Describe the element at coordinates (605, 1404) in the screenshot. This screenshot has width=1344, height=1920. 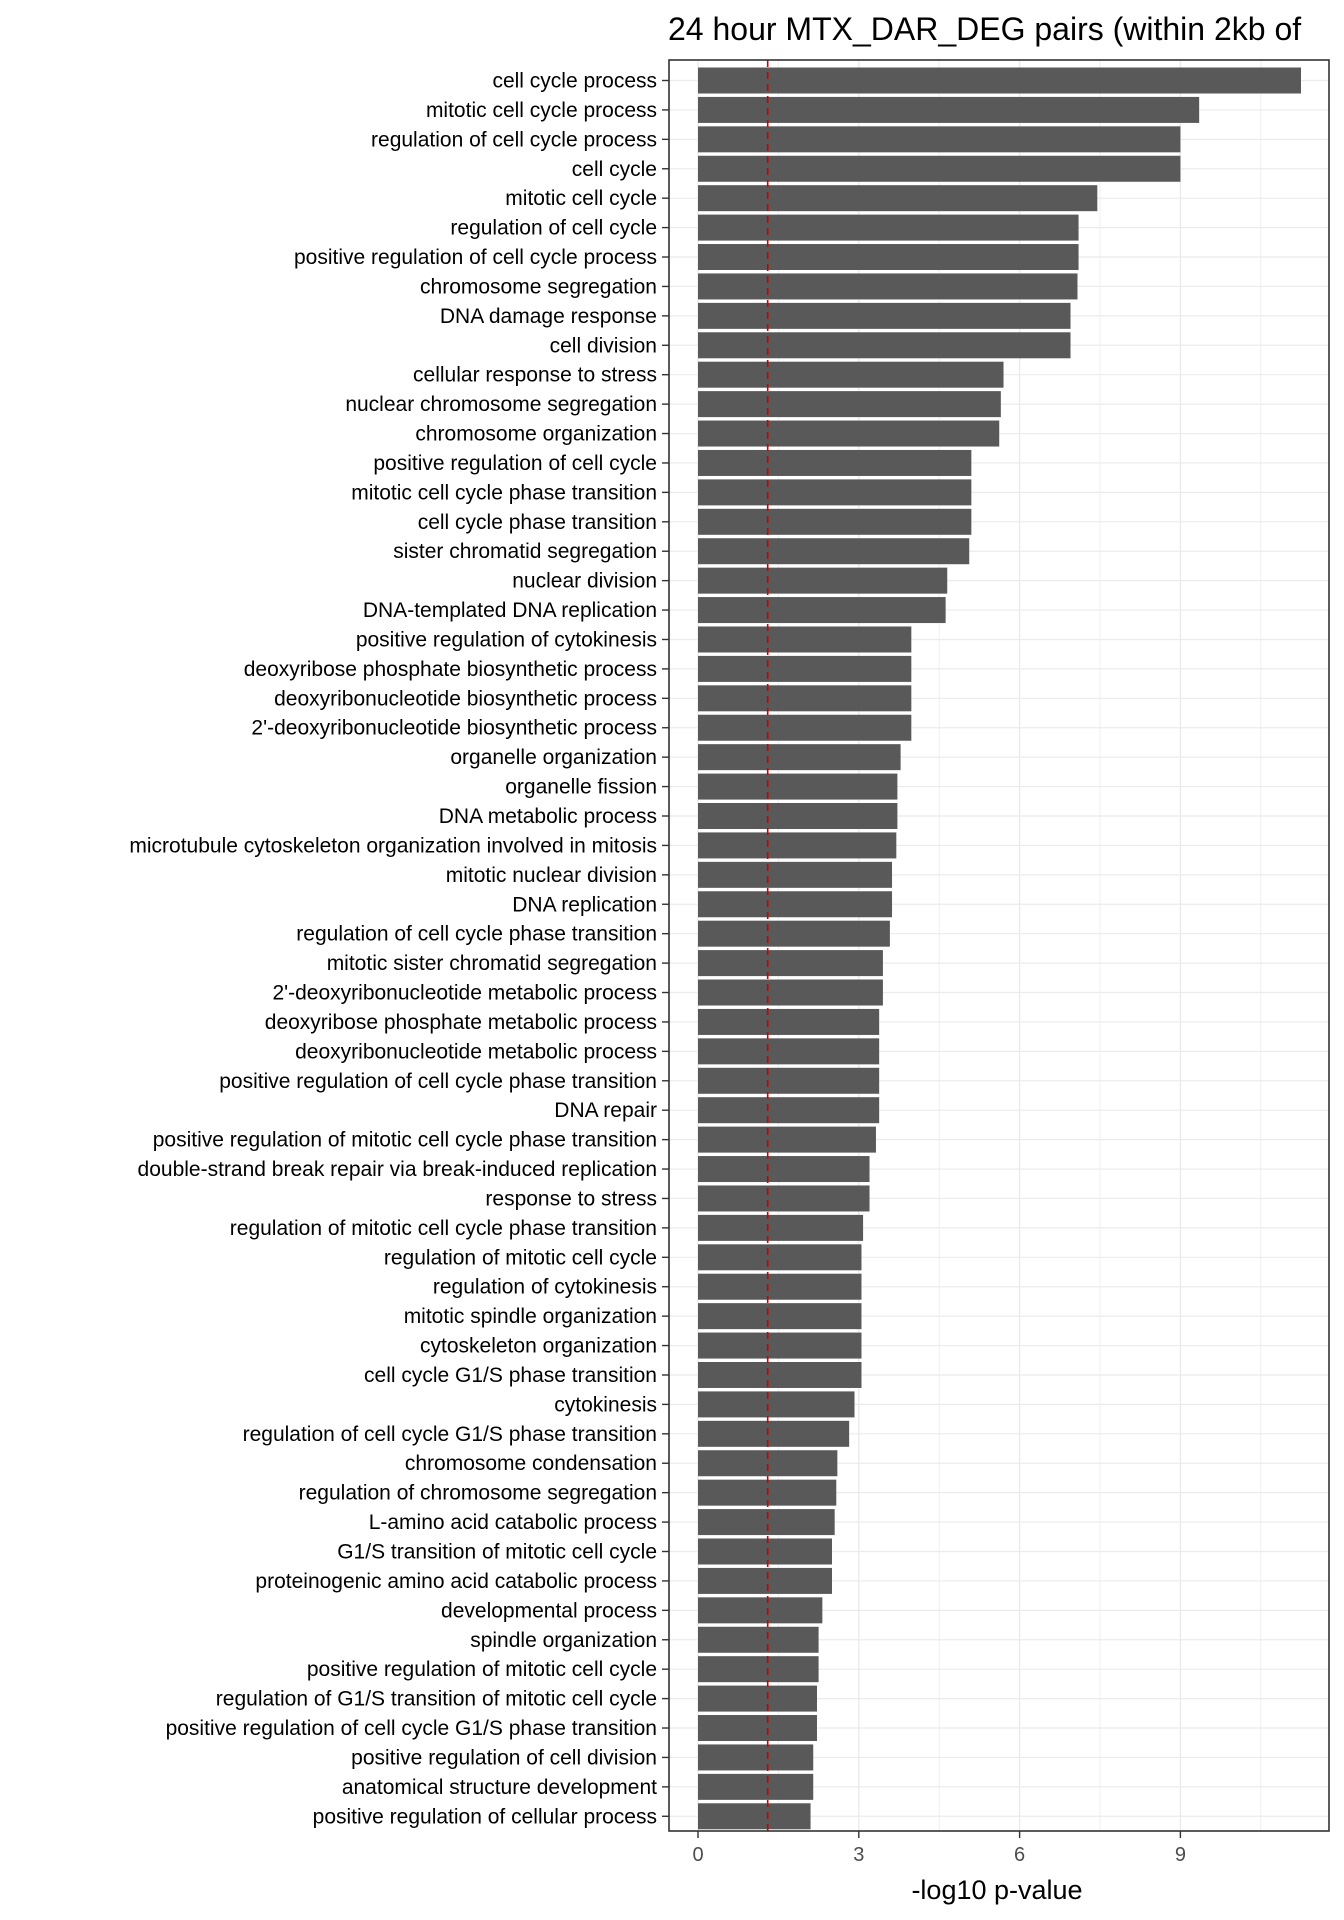
I see `category-label: cytokinesis` at that location.